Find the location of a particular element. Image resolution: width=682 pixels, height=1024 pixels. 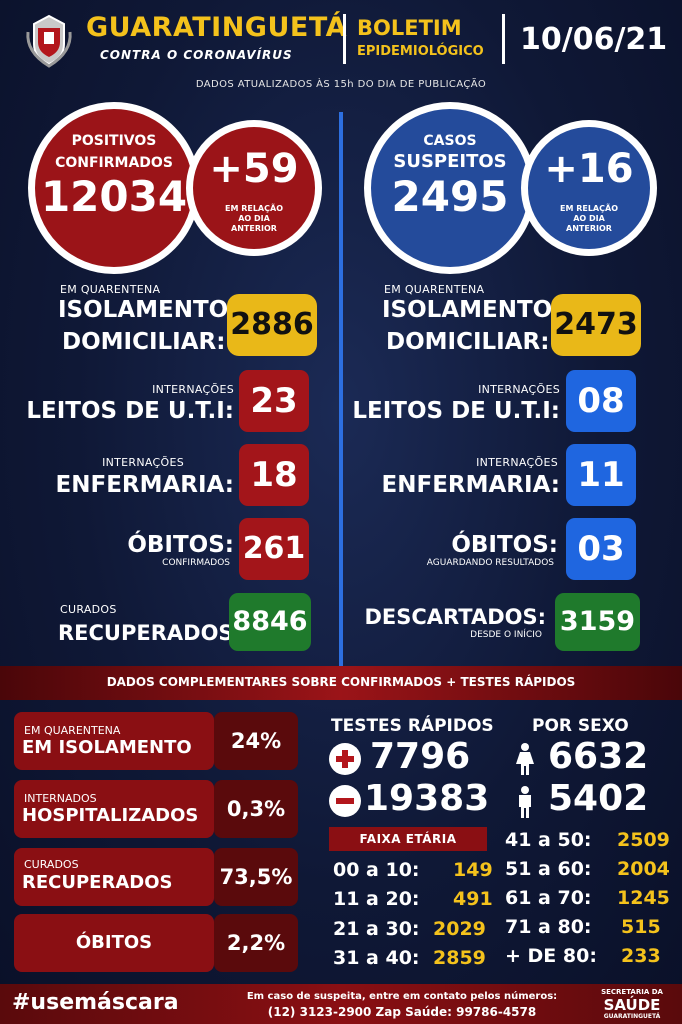

dept-big: SAÚDE is located at coordinates (632, 1005).